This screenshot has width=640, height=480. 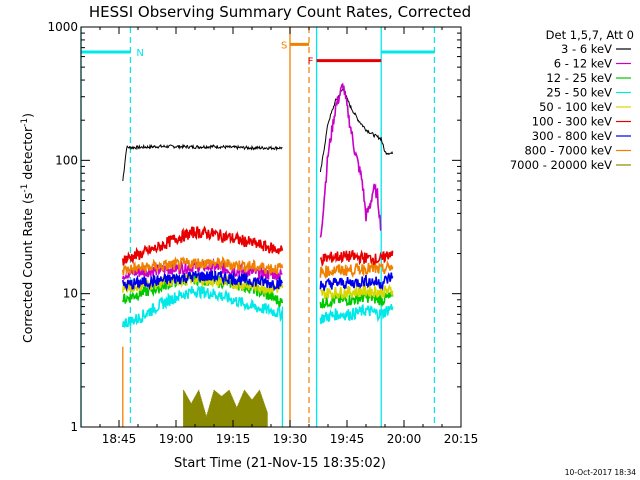 What do you see at coordinates (579, 78) in the screenshot?
I see `legend-entry-label: 12 - 25 keV` at bounding box center [579, 78].